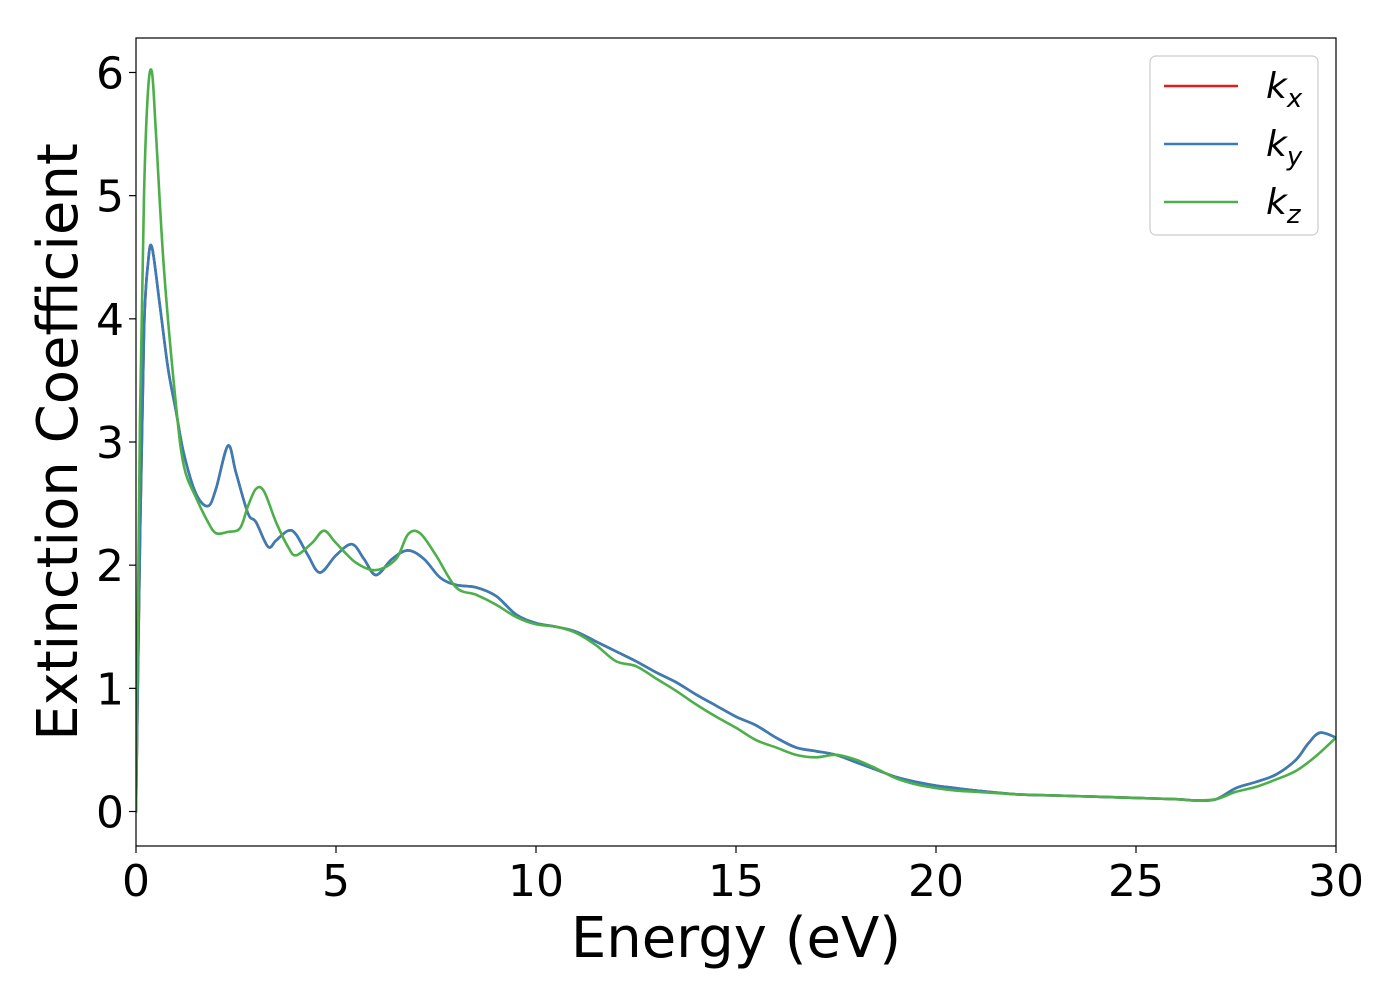 The width and height of the screenshot is (1400, 1005). I want to click on legend-box, so click(1234, 145).